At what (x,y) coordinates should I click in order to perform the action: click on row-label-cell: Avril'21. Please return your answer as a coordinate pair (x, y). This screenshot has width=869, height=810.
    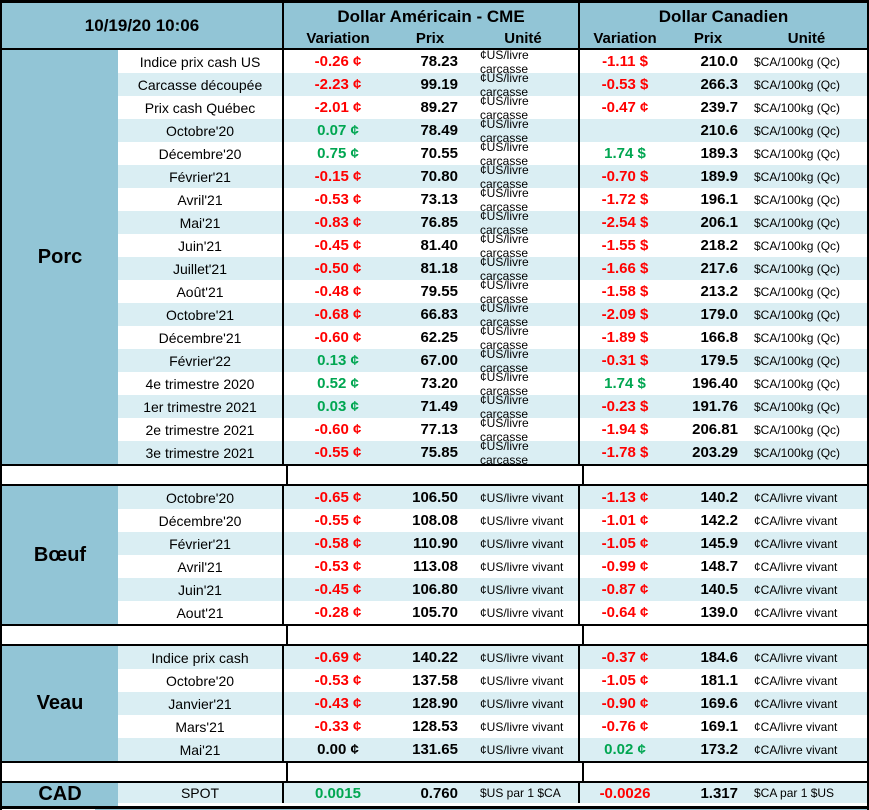
    Looking at the image, I should click on (200, 199).